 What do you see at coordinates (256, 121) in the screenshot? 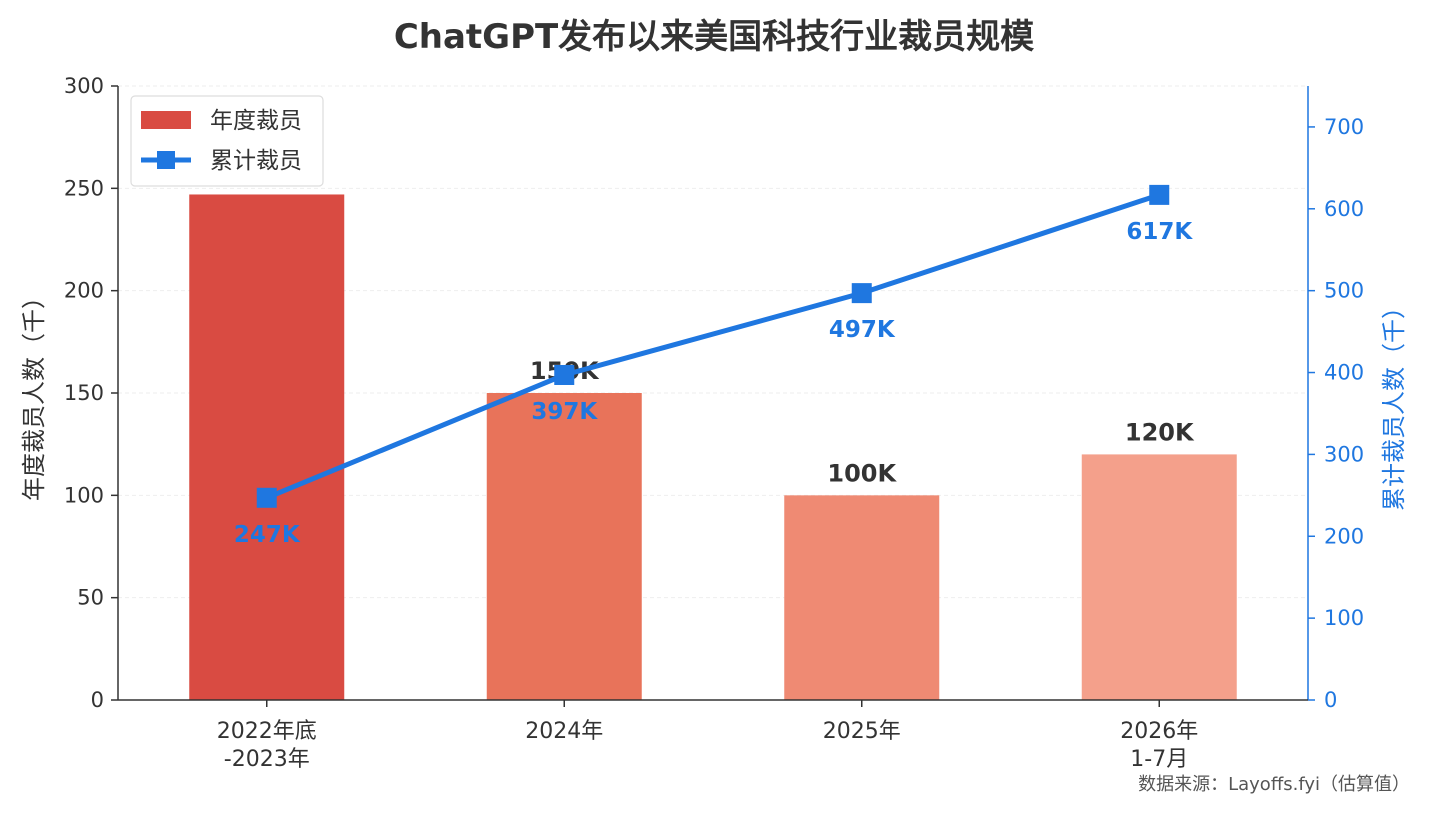
I see `legend-label-bars: 年度裁员` at bounding box center [256, 121].